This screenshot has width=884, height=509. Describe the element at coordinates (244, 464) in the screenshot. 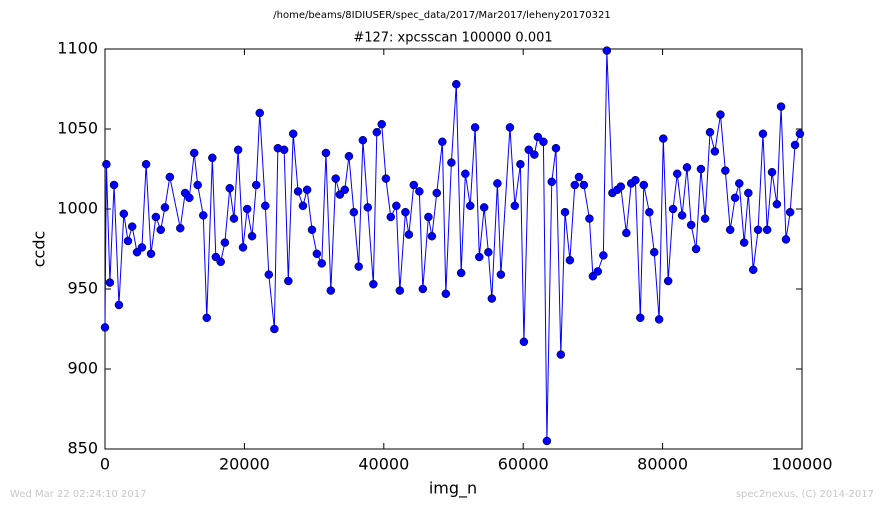

I see `x-tick-label: 20000` at that location.